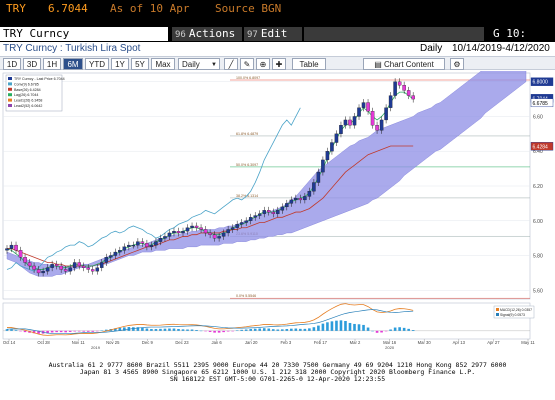 The width and height of the screenshot is (555, 400). I want to click on y-tick-label: 6.00, so click(538, 222).